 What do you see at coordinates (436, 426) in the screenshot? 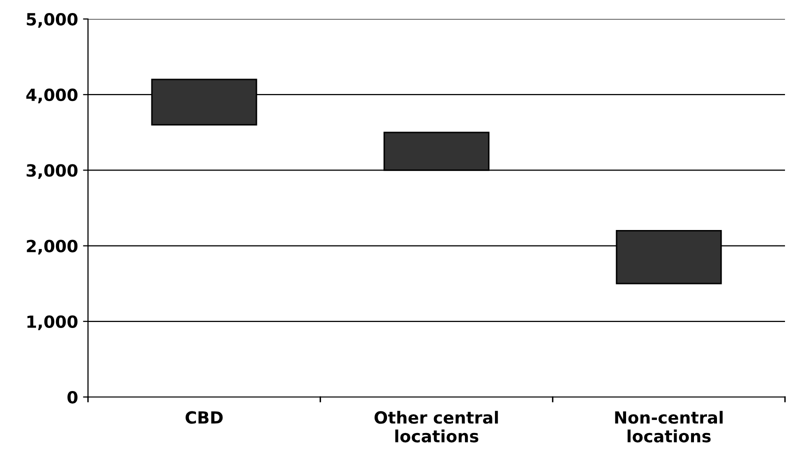
I see `x-tick-label: Other central locations` at bounding box center [436, 426].